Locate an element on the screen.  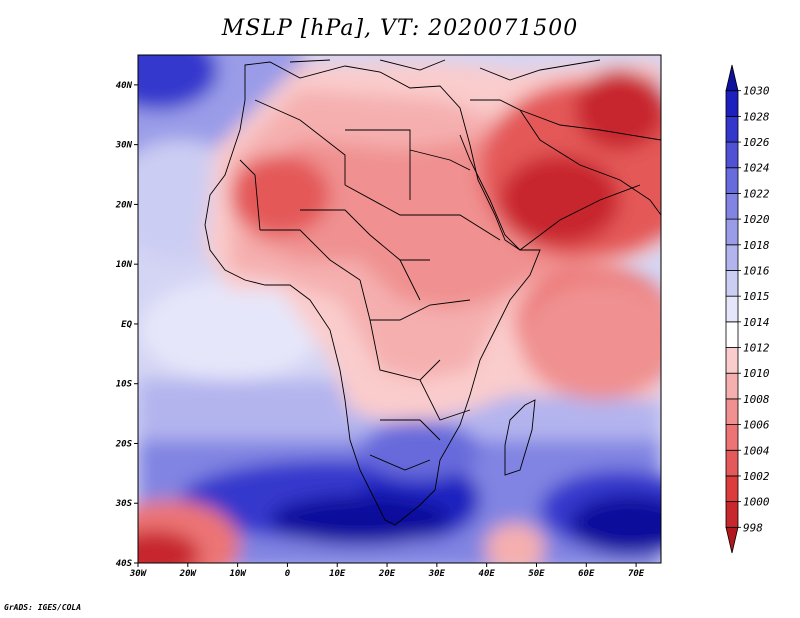
lat-label: 10N is located at coordinates (124, 265).